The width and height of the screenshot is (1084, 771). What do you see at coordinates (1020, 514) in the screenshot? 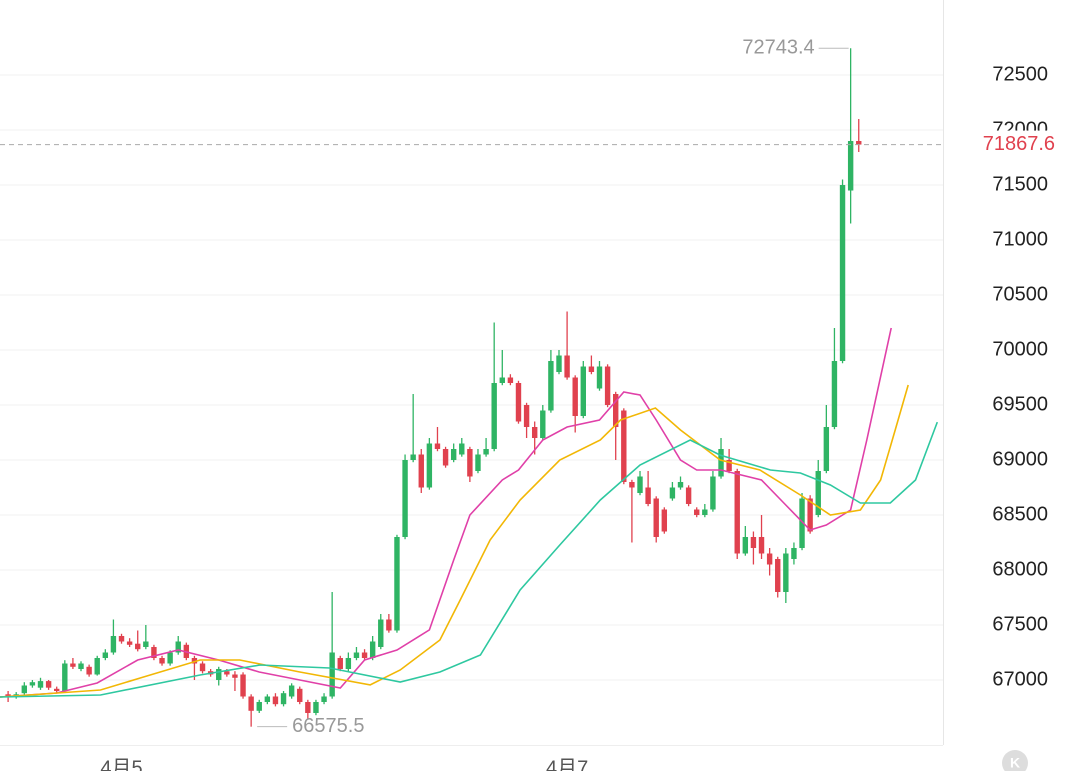
I see `y-tick-label: 68500` at bounding box center [1020, 514].